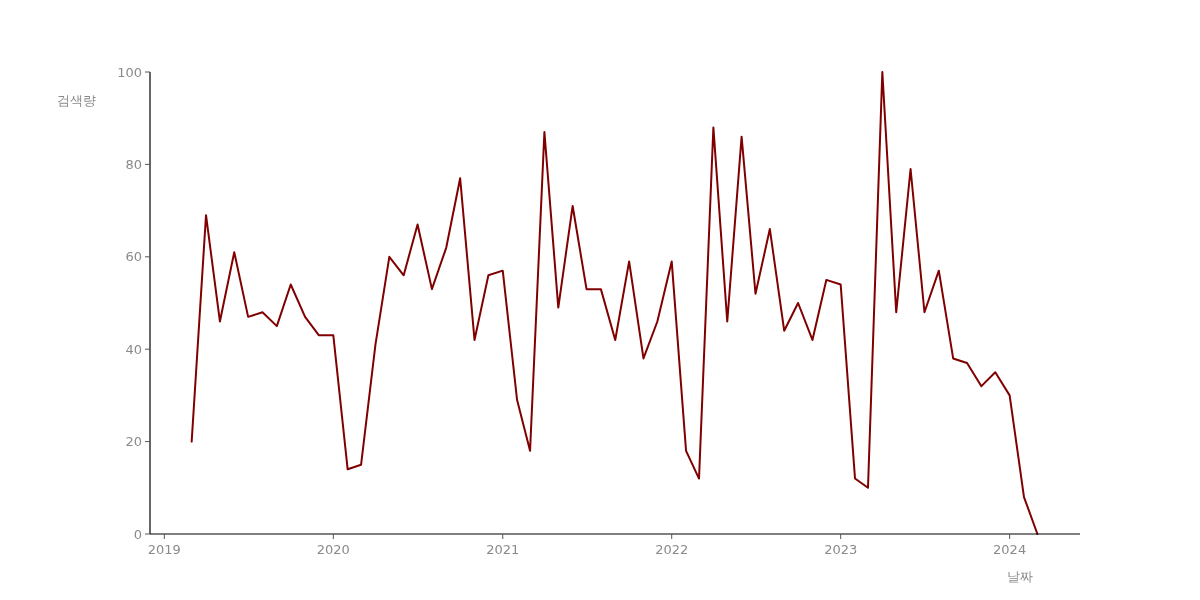 The width and height of the screenshot is (1200, 600). Describe the element at coordinates (133, 257) in the screenshot. I see `y-tick-label: 60` at that location.